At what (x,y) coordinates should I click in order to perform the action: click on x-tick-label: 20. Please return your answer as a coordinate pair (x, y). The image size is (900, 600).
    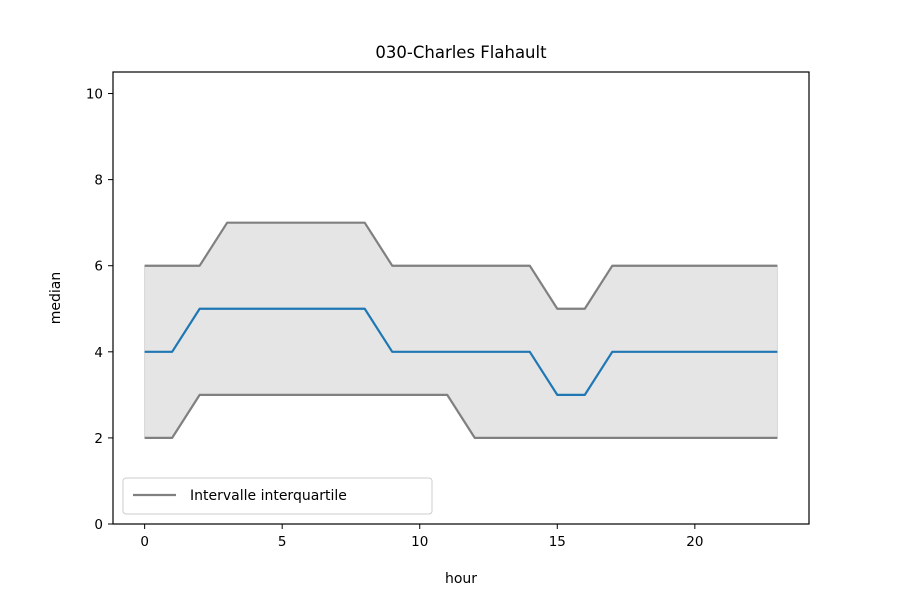
    Looking at the image, I should click on (694, 542).